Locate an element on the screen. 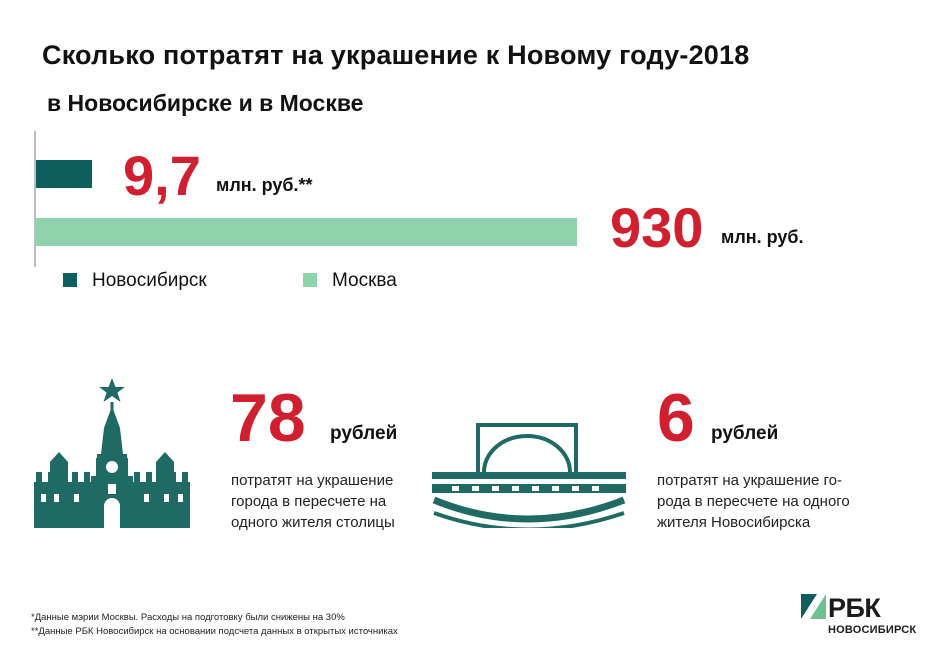 This screenshot has width=945, height=668. bar-novosibirsk is located at coordinates (64, 174).